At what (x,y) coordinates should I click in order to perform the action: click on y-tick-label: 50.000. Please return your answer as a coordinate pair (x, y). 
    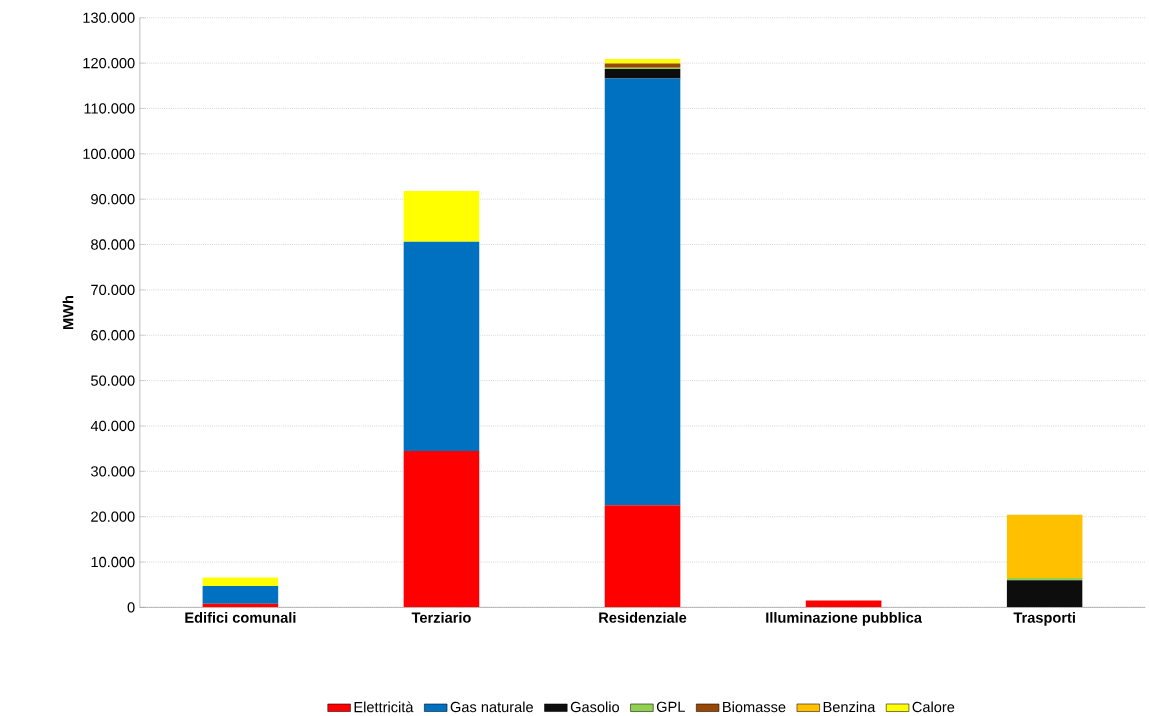
    Looking at the image, I should click on (113, 380).